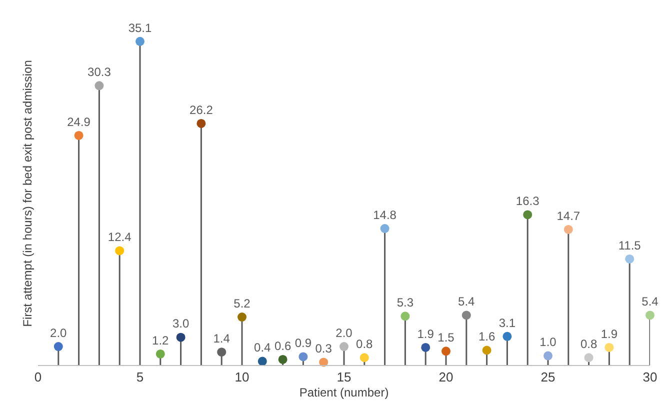 The width and height of the screenshot is (669, 415). Describe the element at coordinates (548, 342) in the screenshot. I see `data-label: 1.0` at that location.